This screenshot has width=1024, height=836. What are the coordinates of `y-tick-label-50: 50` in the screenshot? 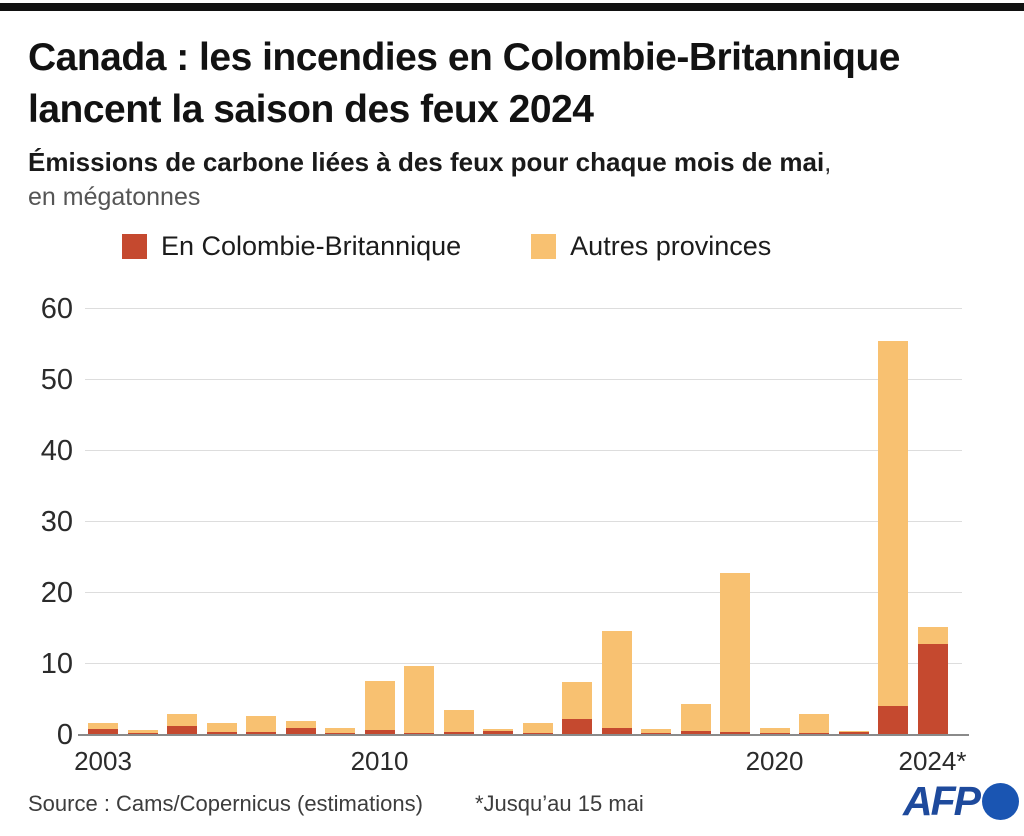 It's located at (56, 380).